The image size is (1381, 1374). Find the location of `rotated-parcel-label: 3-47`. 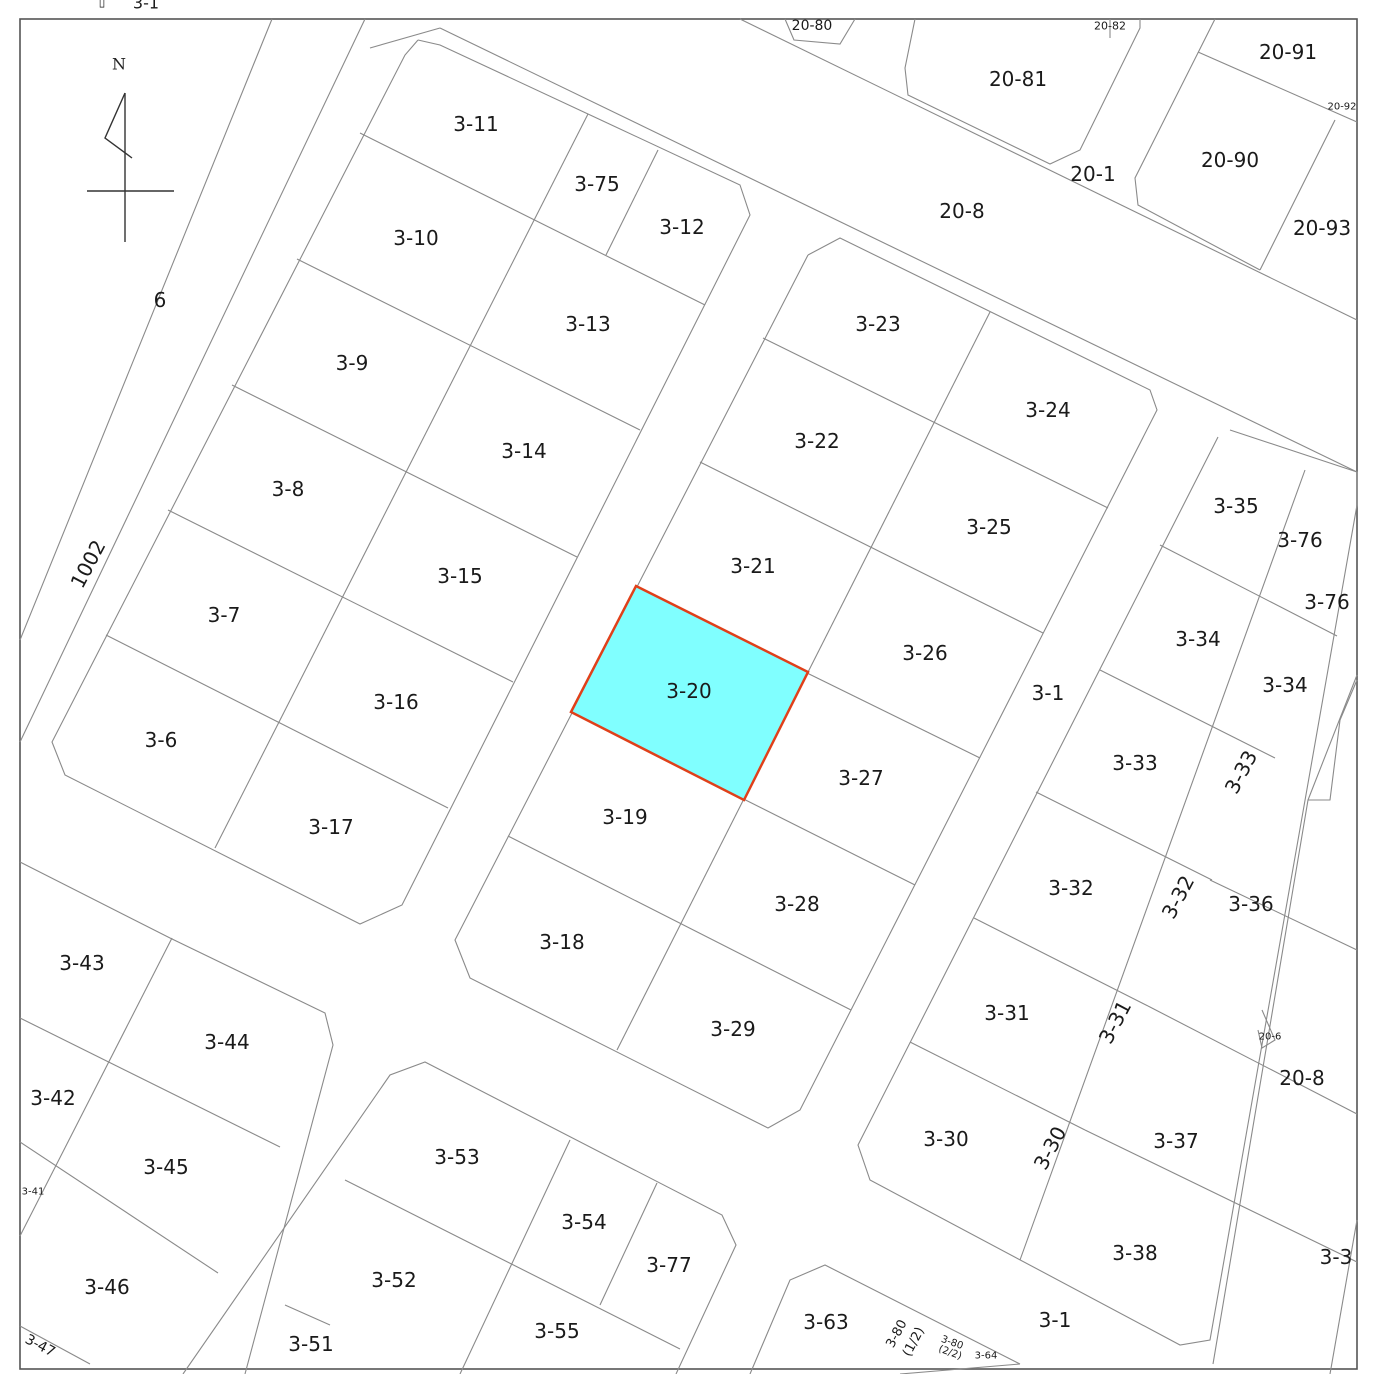

rotated-parcel-label: 3-47 is located at coordinates (40, 1345).